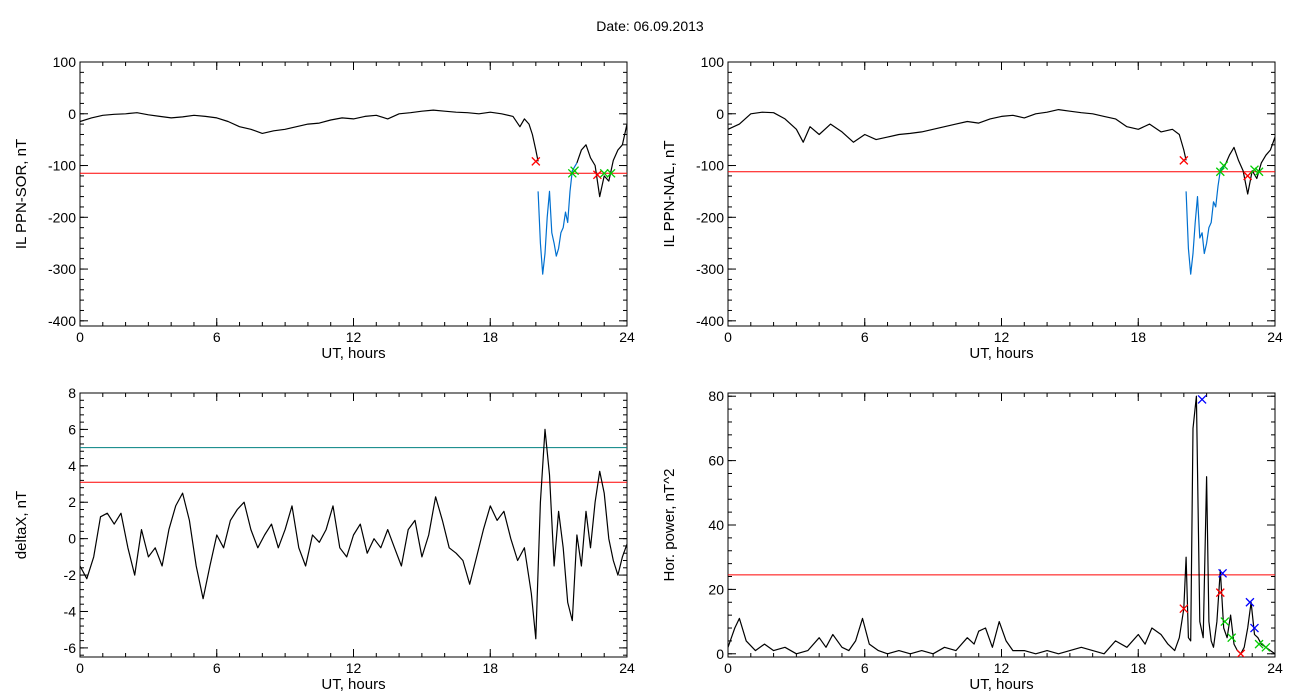 This screenshot has height=700, width=1300. I want to click on y-axis-label: IL PPN-SOR, nT, so click(21, 194).